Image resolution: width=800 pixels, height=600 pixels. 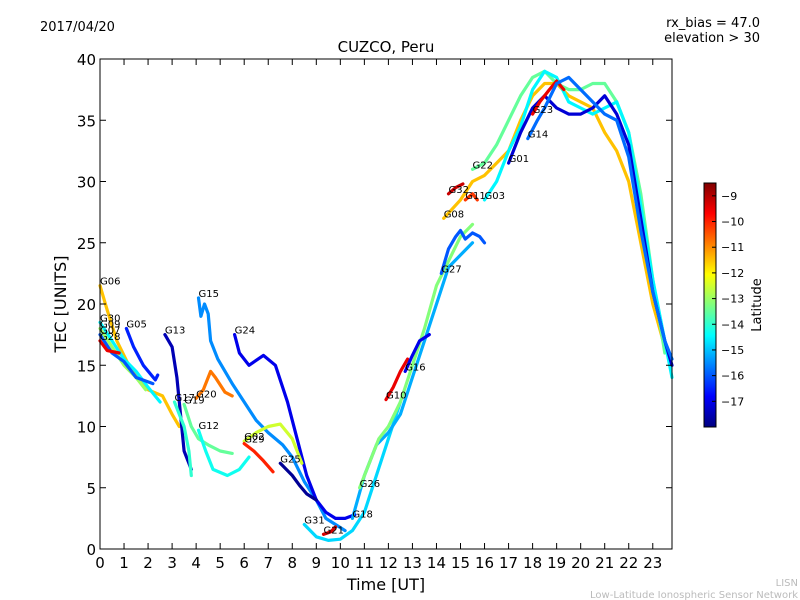 I want to click on y-tick-label: 35, so click(x=86, y=121).